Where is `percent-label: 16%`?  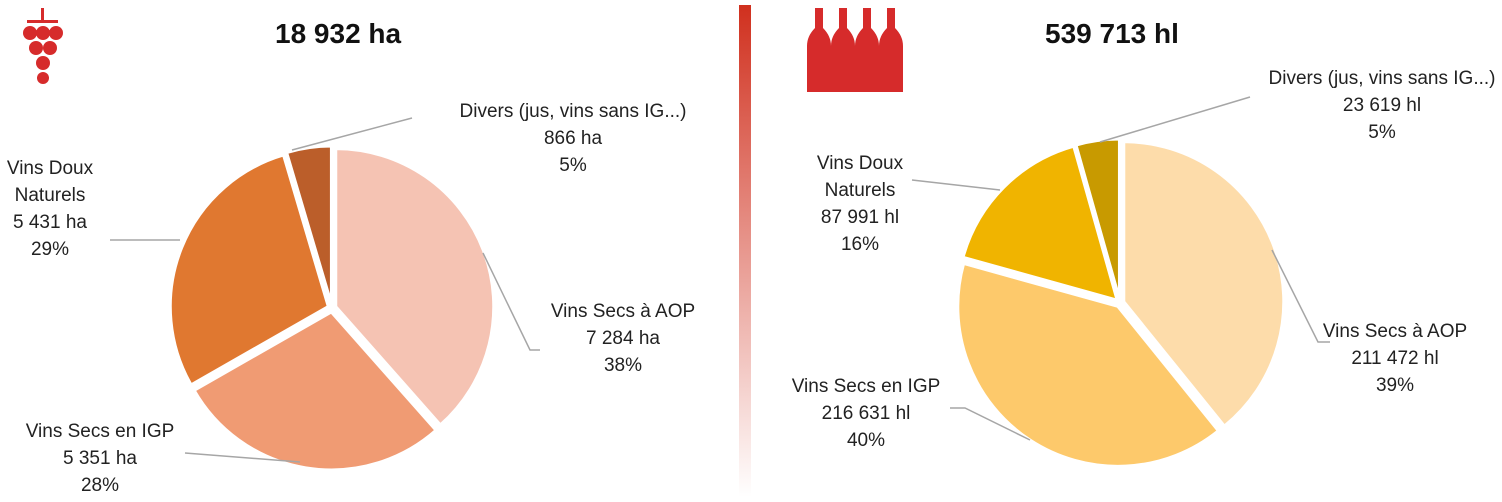 percent-label: 16% is located at coordinates (860, 244).